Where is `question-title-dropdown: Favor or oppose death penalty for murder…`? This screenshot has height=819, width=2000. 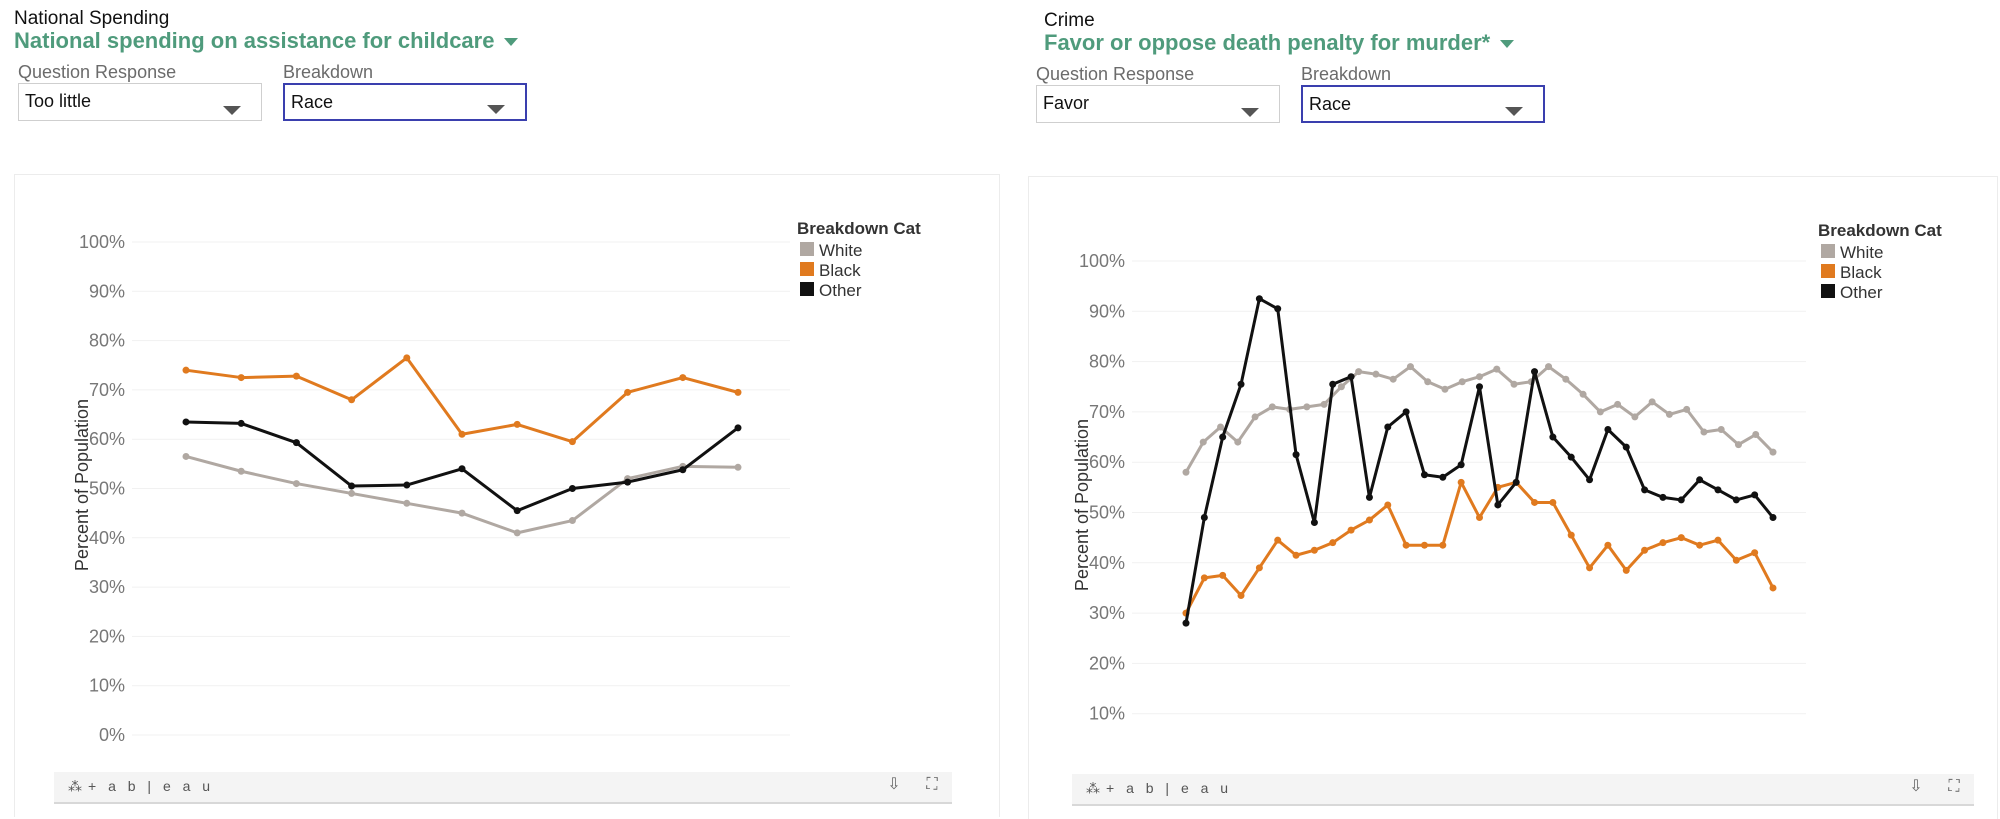
question-title-dropdown: Favor or oppose death penalty for murder… is located at coordinates (1279, 43).